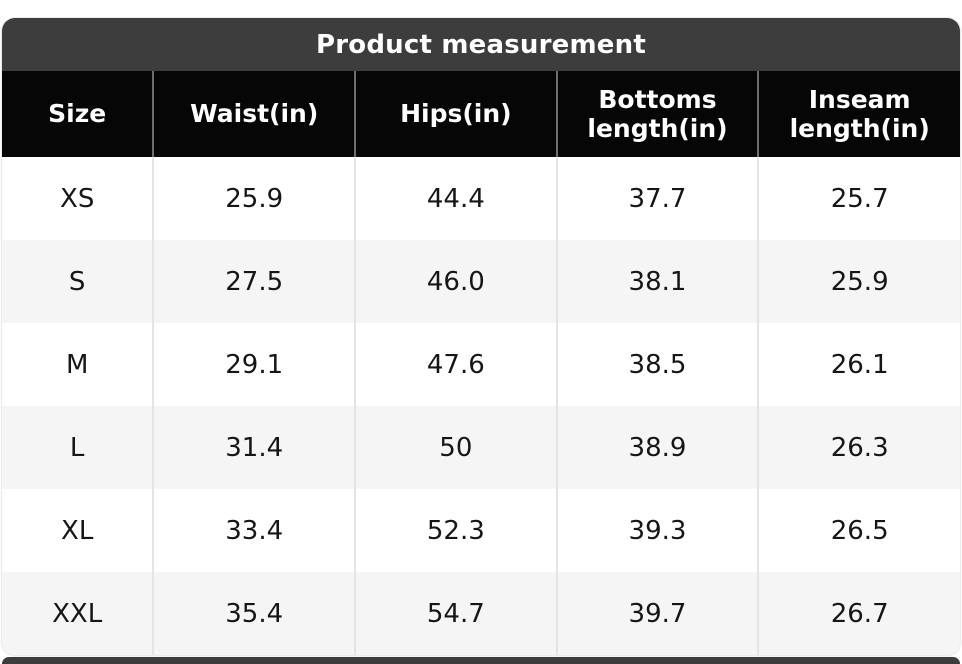  I want to click on column-header-waist: Waist(in), so click(254, 114).